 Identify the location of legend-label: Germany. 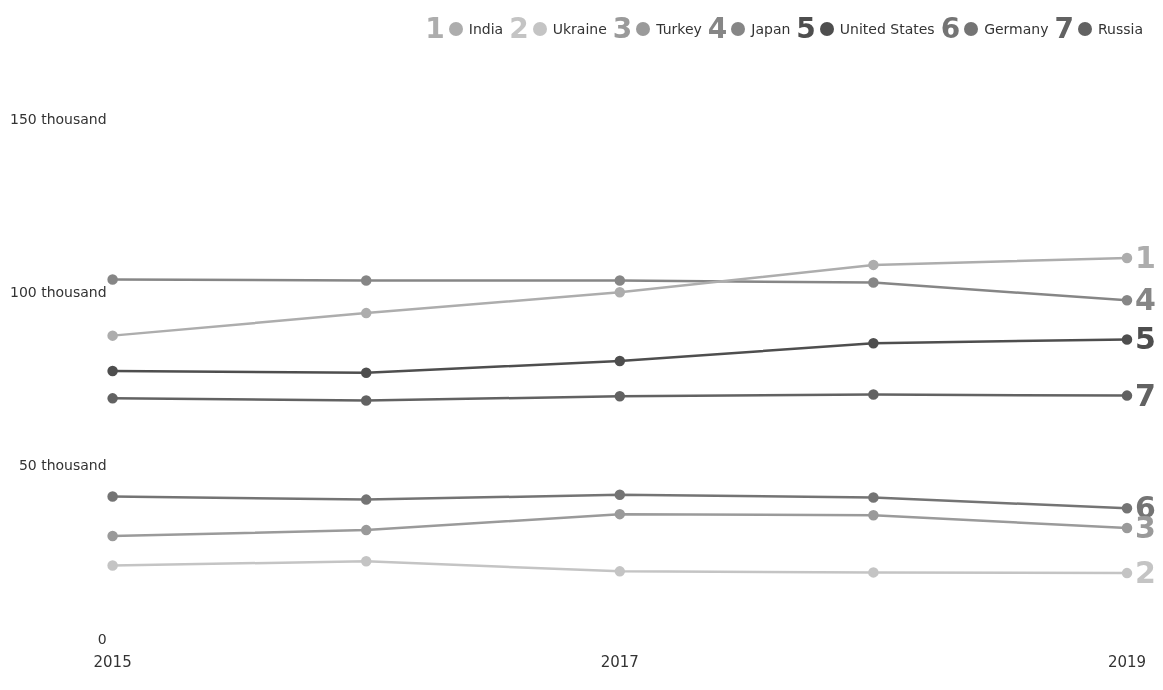
(1016, 28).